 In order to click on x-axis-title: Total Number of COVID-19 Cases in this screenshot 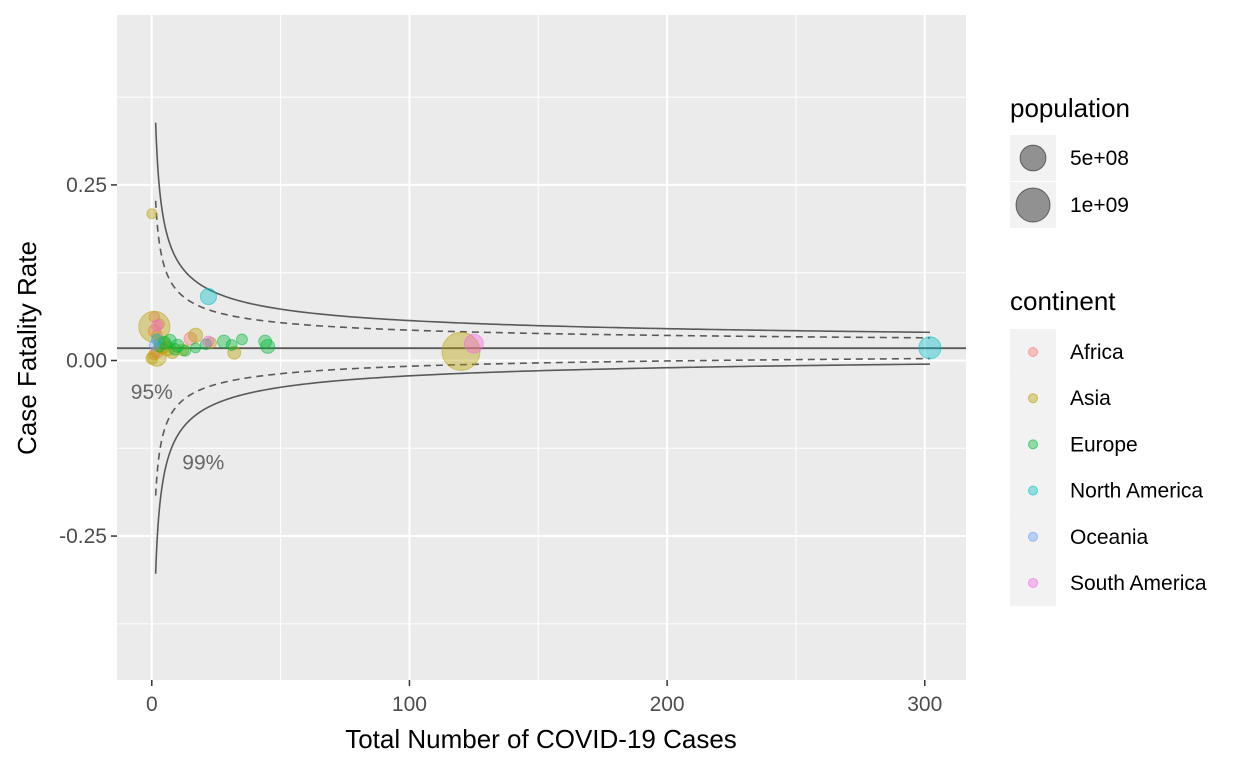, I will do `click(541, 739)`.